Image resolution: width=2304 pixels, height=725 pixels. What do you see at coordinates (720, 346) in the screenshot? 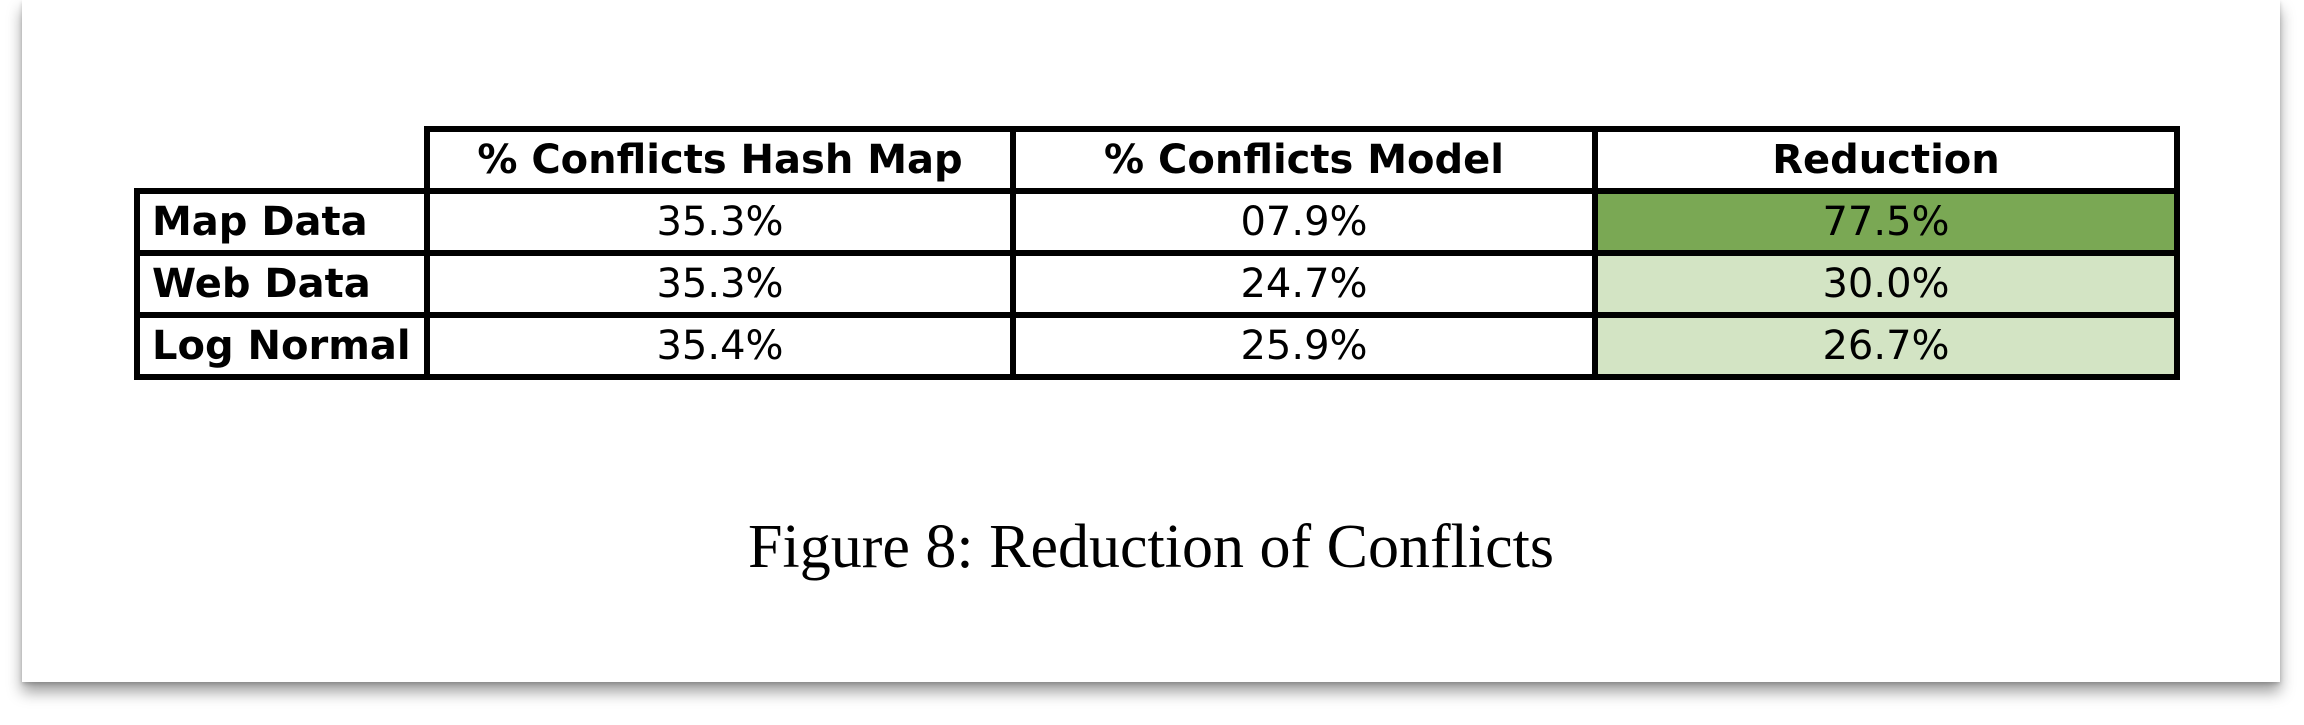
I see `cell-hash-map: 35.4%` at bounding box center [720, 346].